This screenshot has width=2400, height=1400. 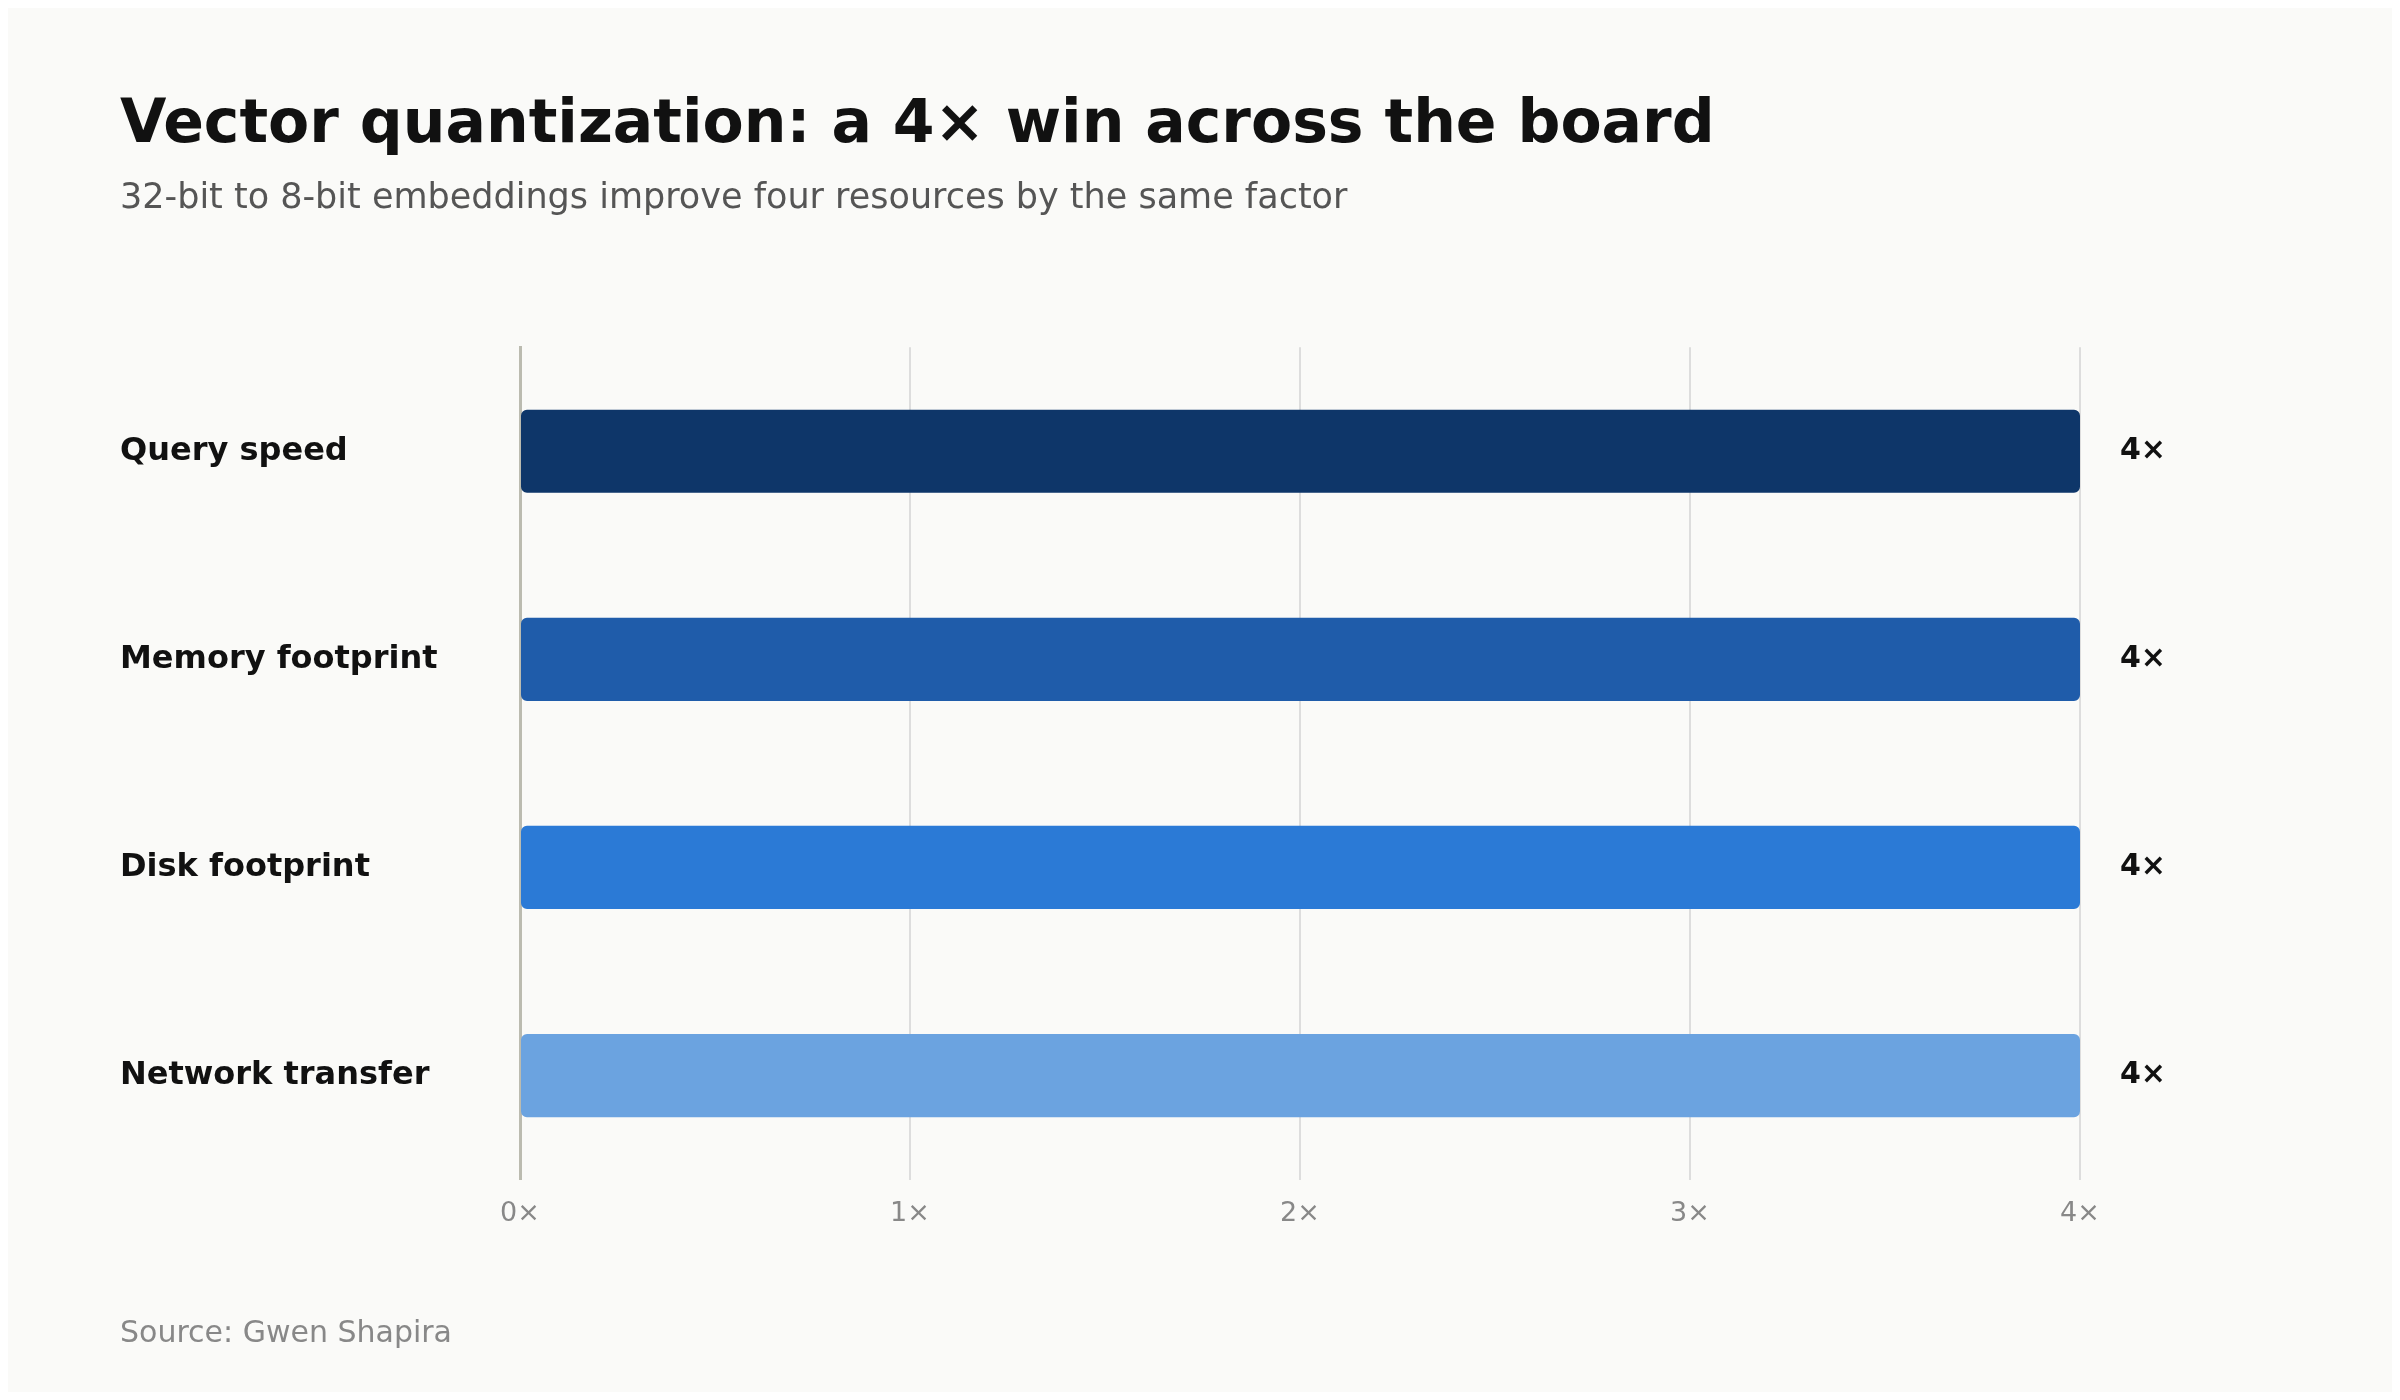 I want to click on x-tick-label: 2×, so click(x=1300, y=1211).